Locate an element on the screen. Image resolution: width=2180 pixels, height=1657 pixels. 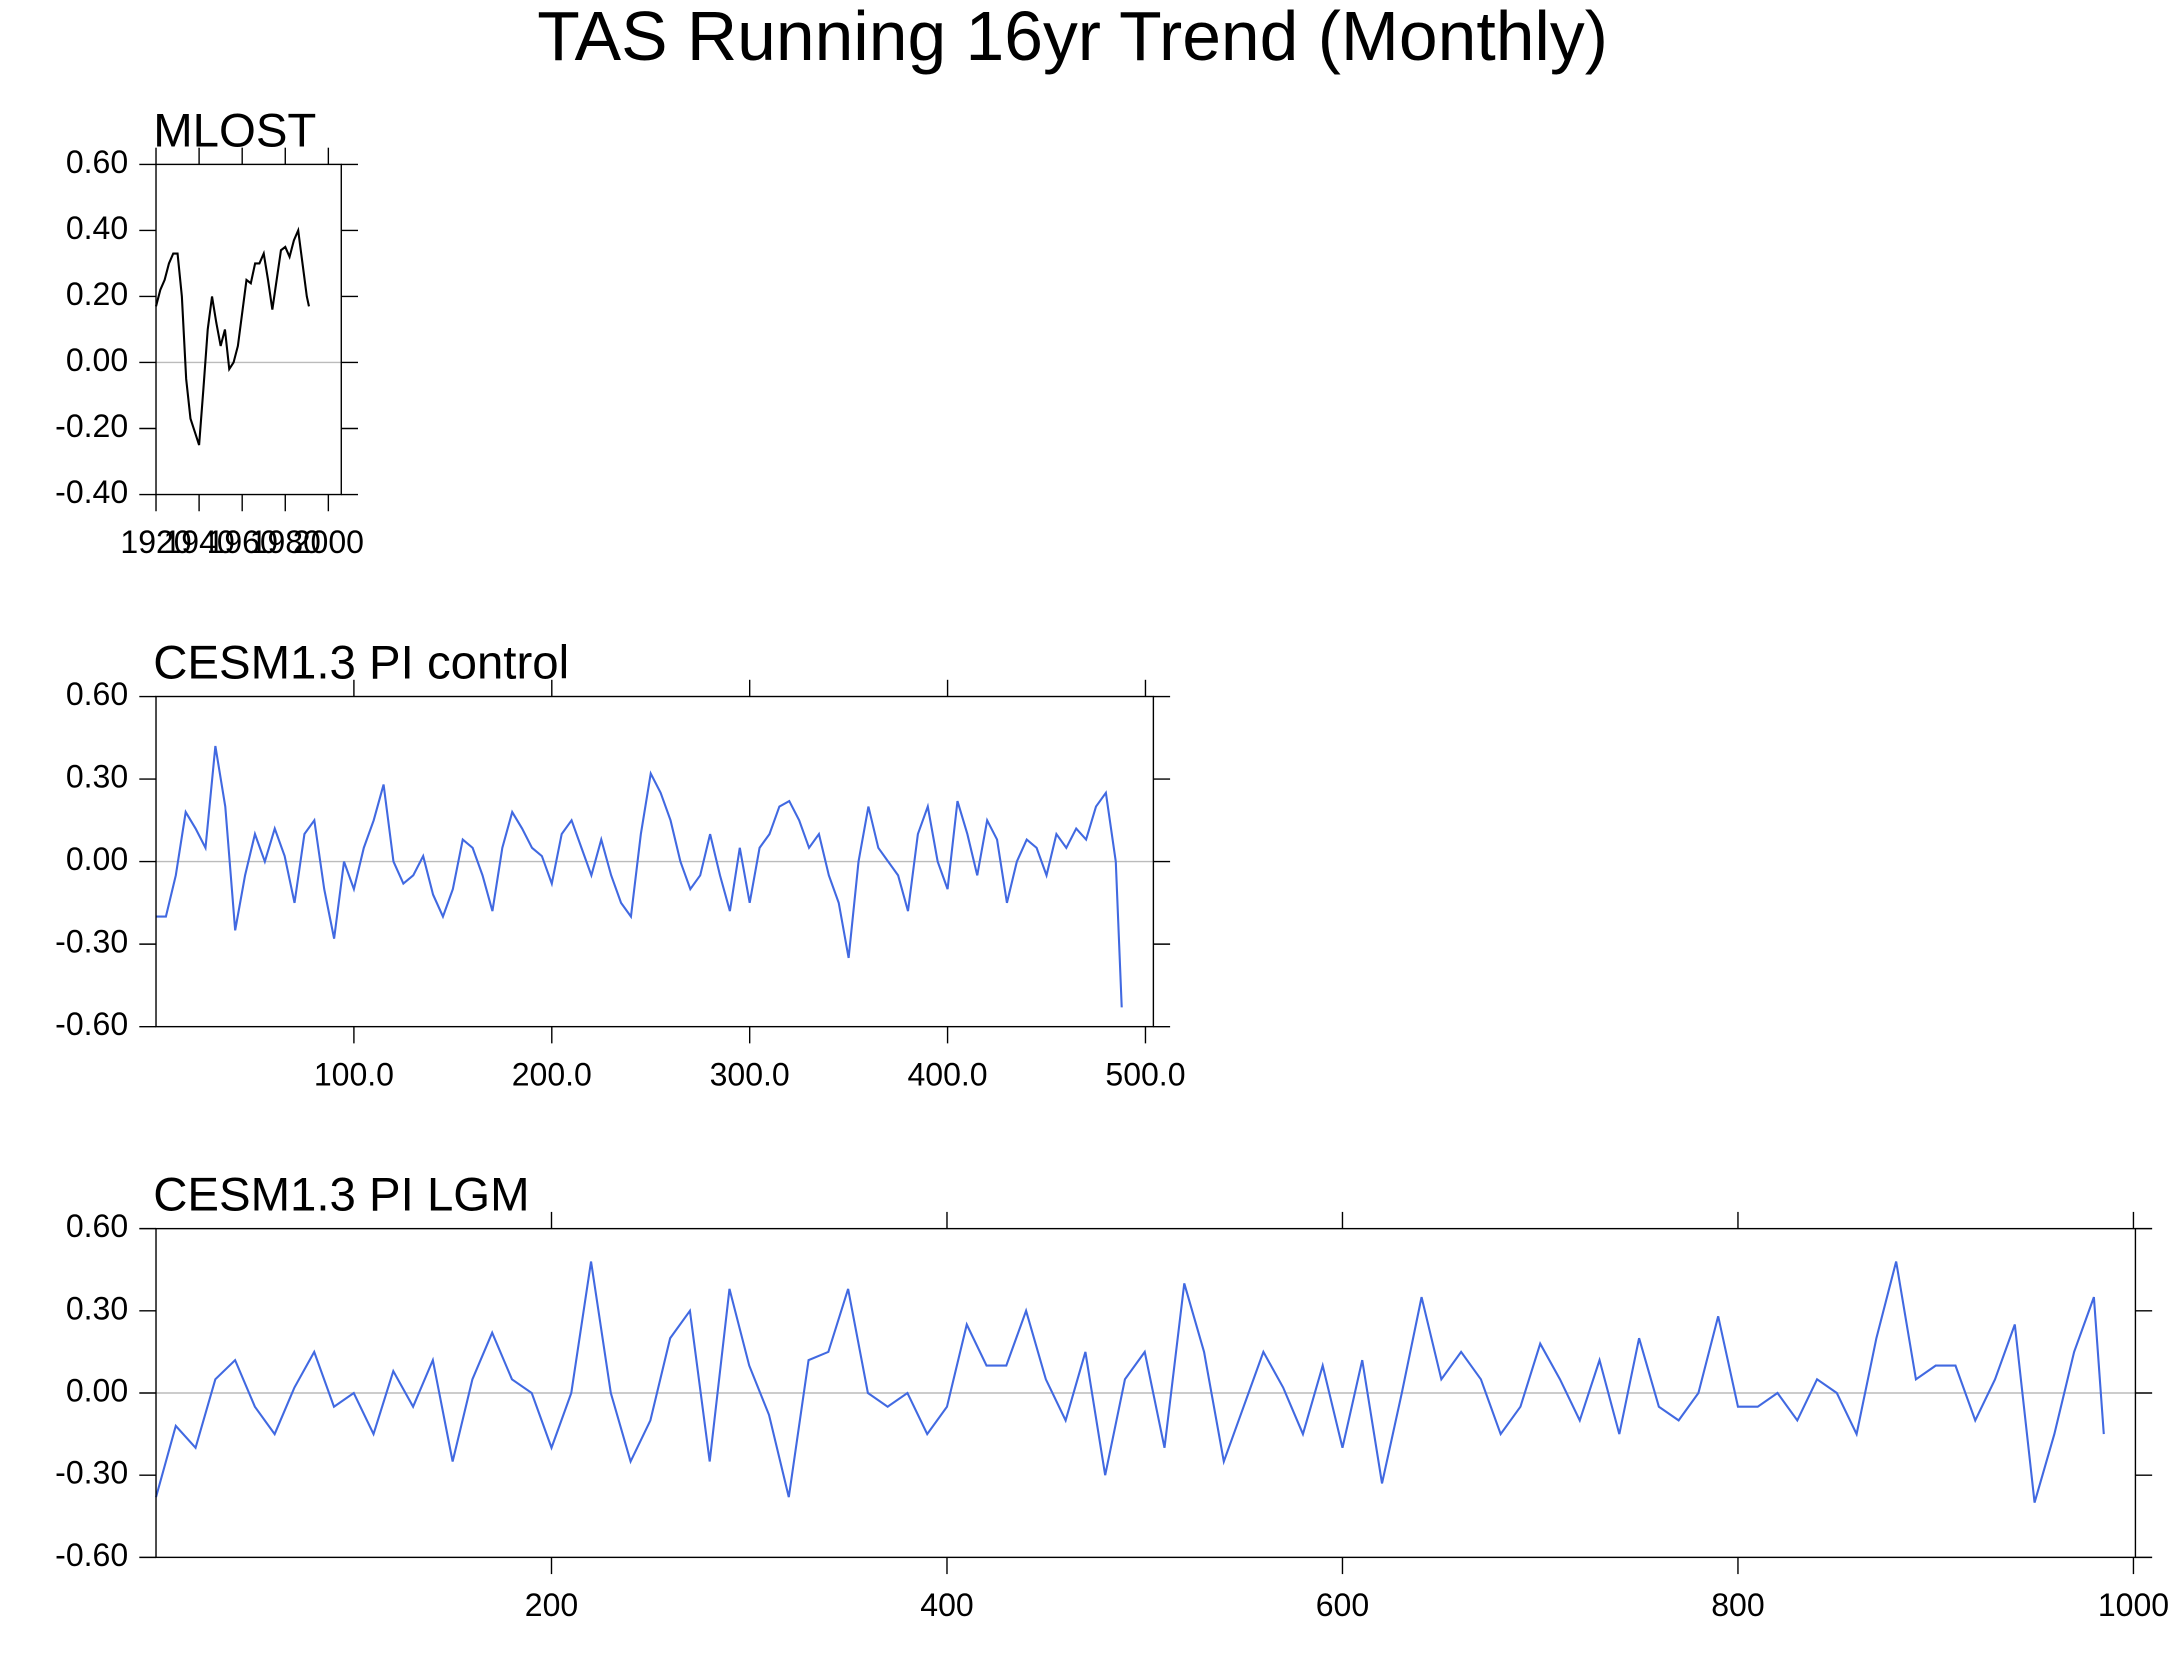
y-tick-label: 0.40 is located at coordinates (97, 228).